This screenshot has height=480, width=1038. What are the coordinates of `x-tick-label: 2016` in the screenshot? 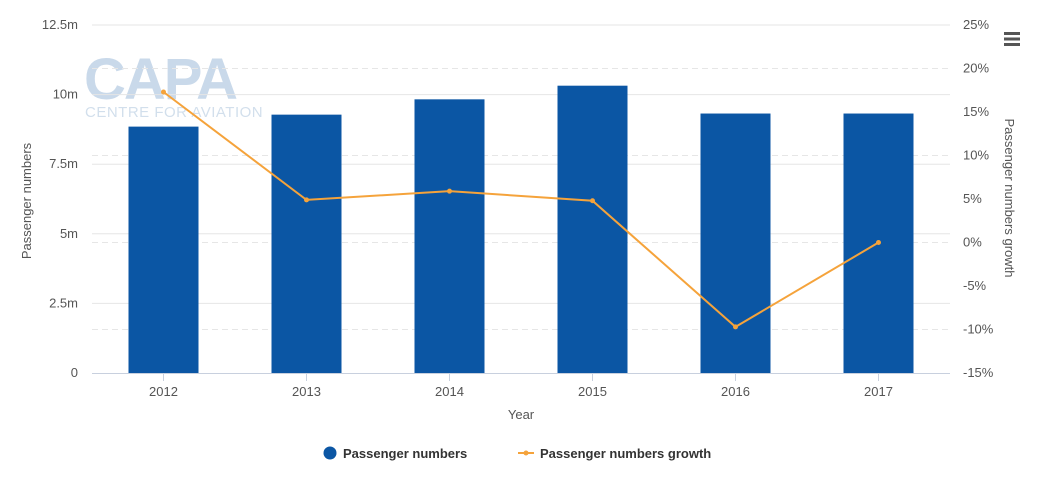 It's located at (735, 391).